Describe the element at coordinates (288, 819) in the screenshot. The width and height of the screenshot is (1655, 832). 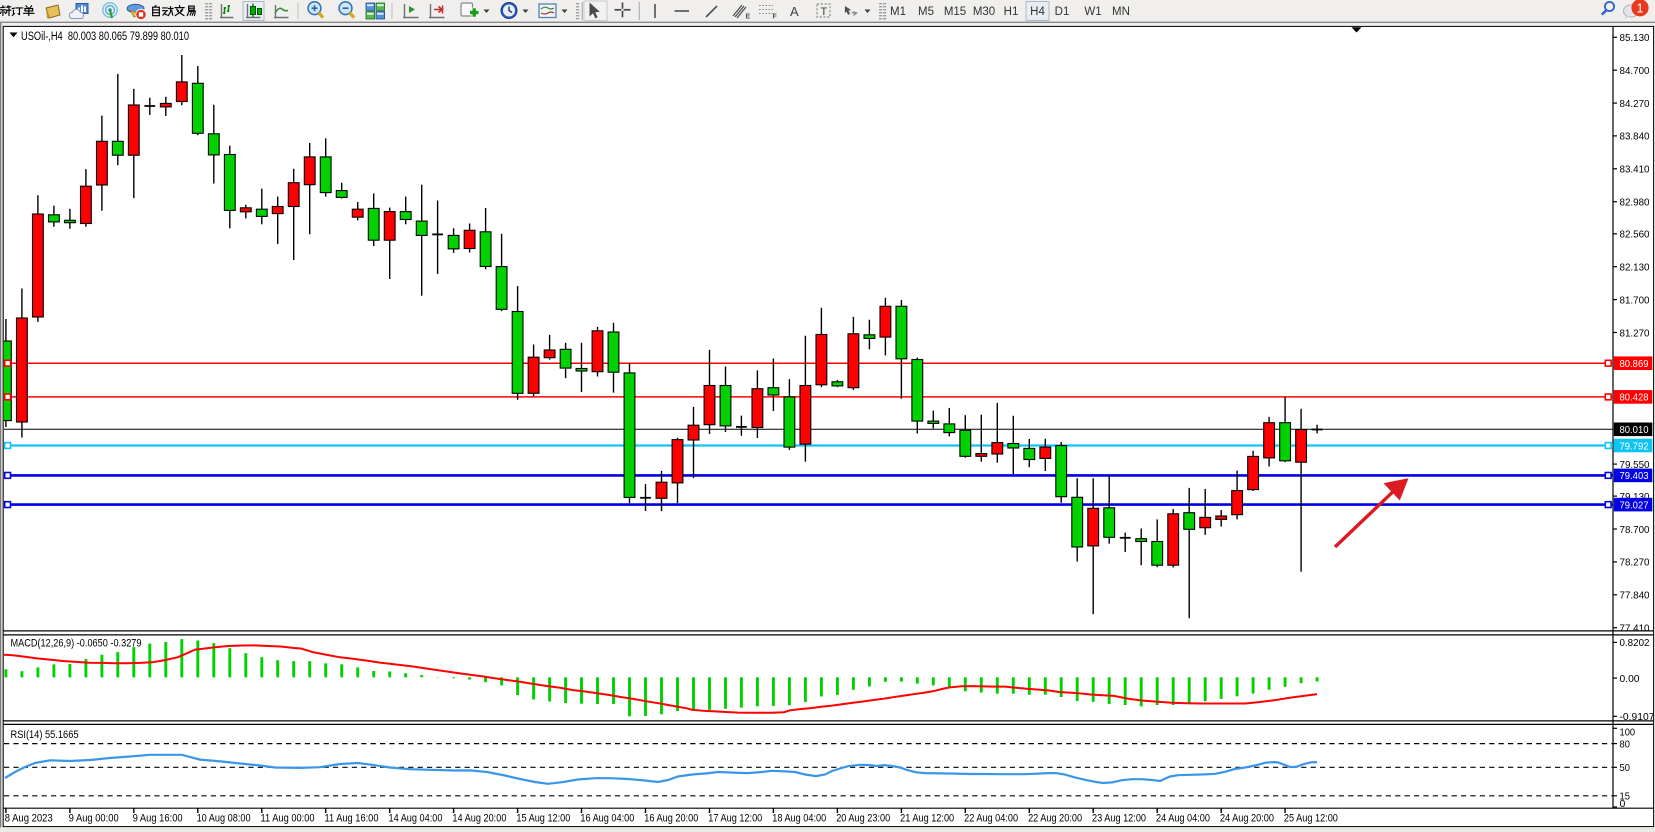
I see `svg-text: 11 Aug 00:00` at that location.